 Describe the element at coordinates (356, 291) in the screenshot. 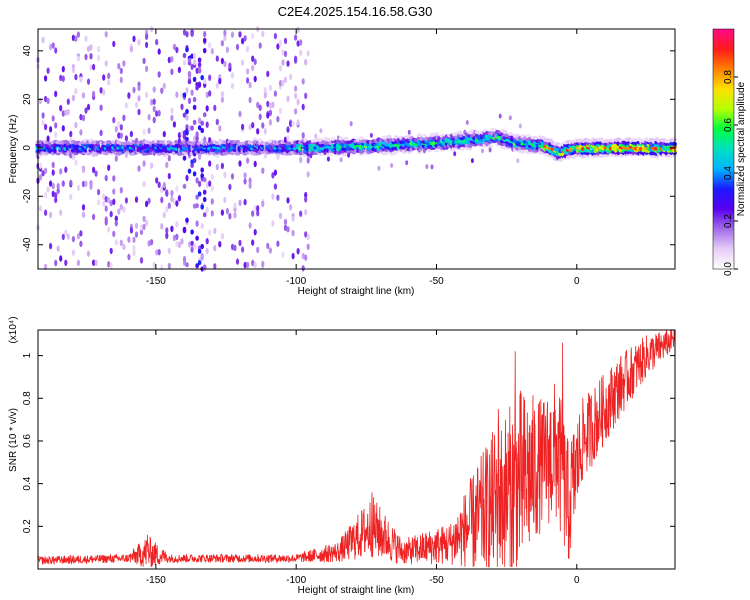

I see `spectrogram-x-label: Height of straight line (km)` at that location.